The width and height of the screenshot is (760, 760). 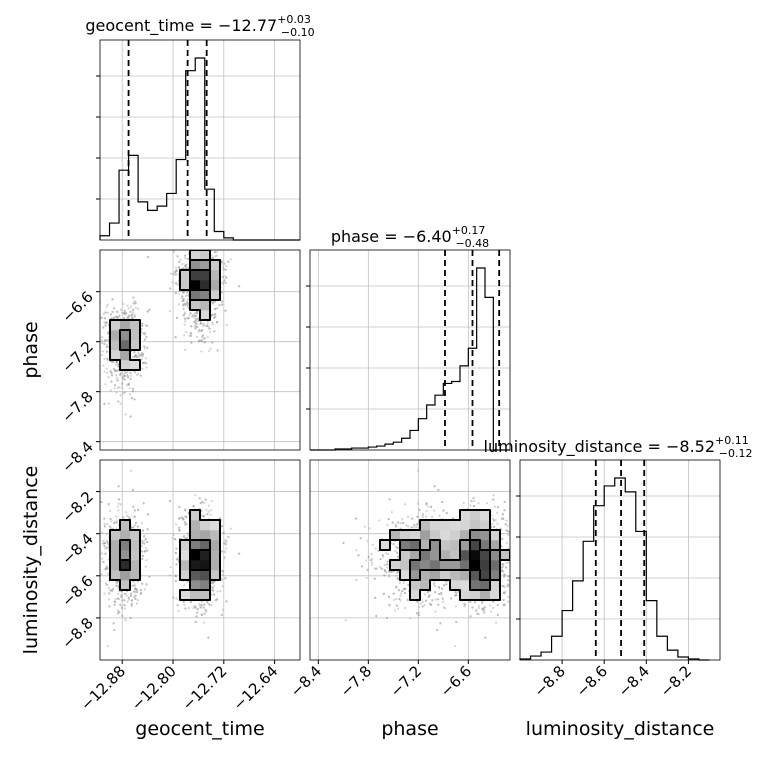 What do you see at coordinates (165, 310) in the screenshot?
I see `contour-line` at bounding box center [165, 310].